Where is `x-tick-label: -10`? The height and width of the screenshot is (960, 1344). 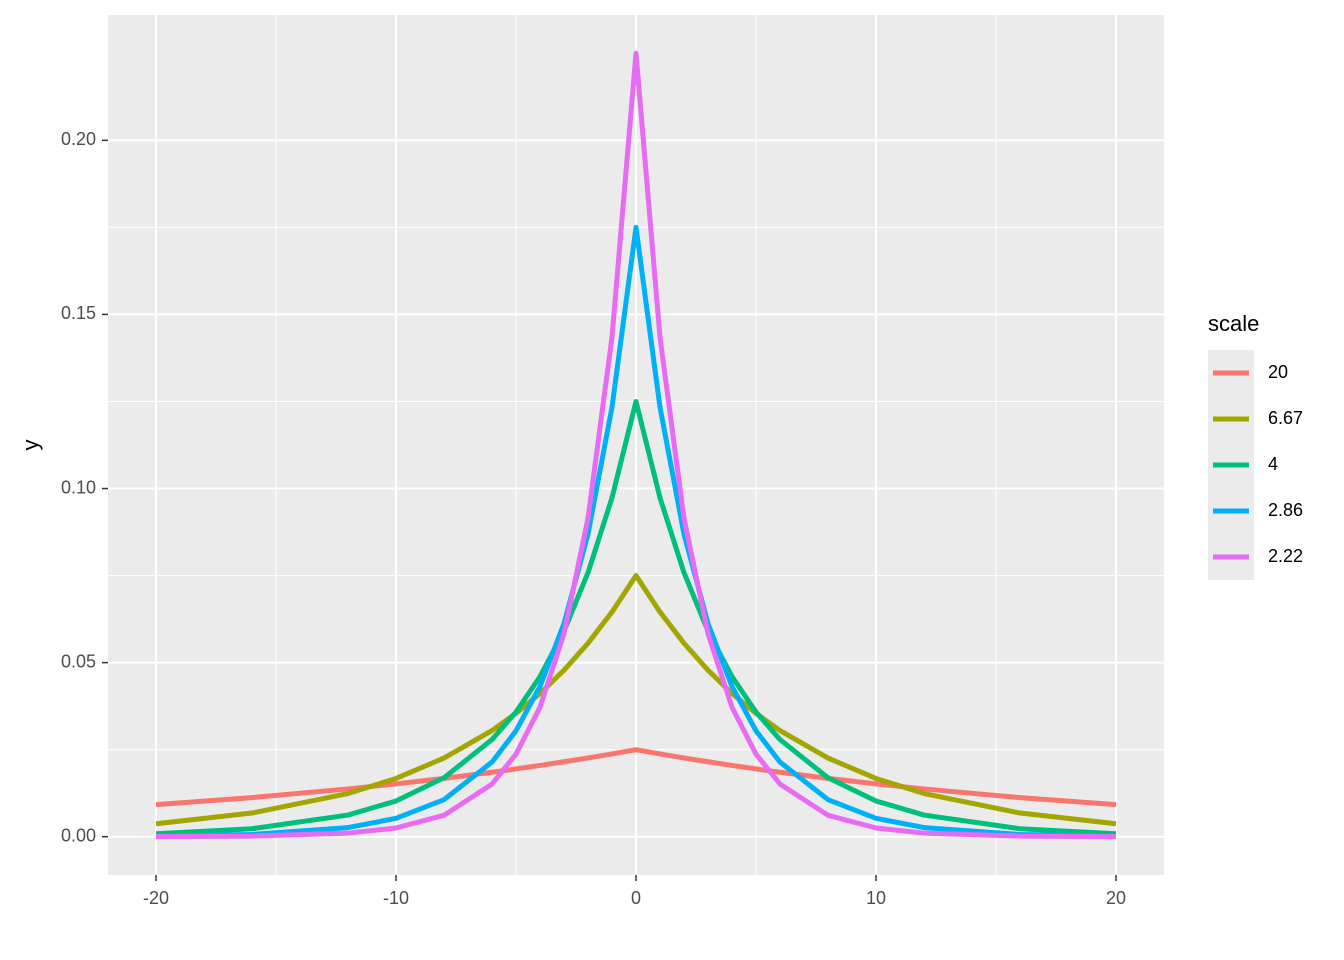
x-tick-label: -10 is located at coordinates (396, 898).